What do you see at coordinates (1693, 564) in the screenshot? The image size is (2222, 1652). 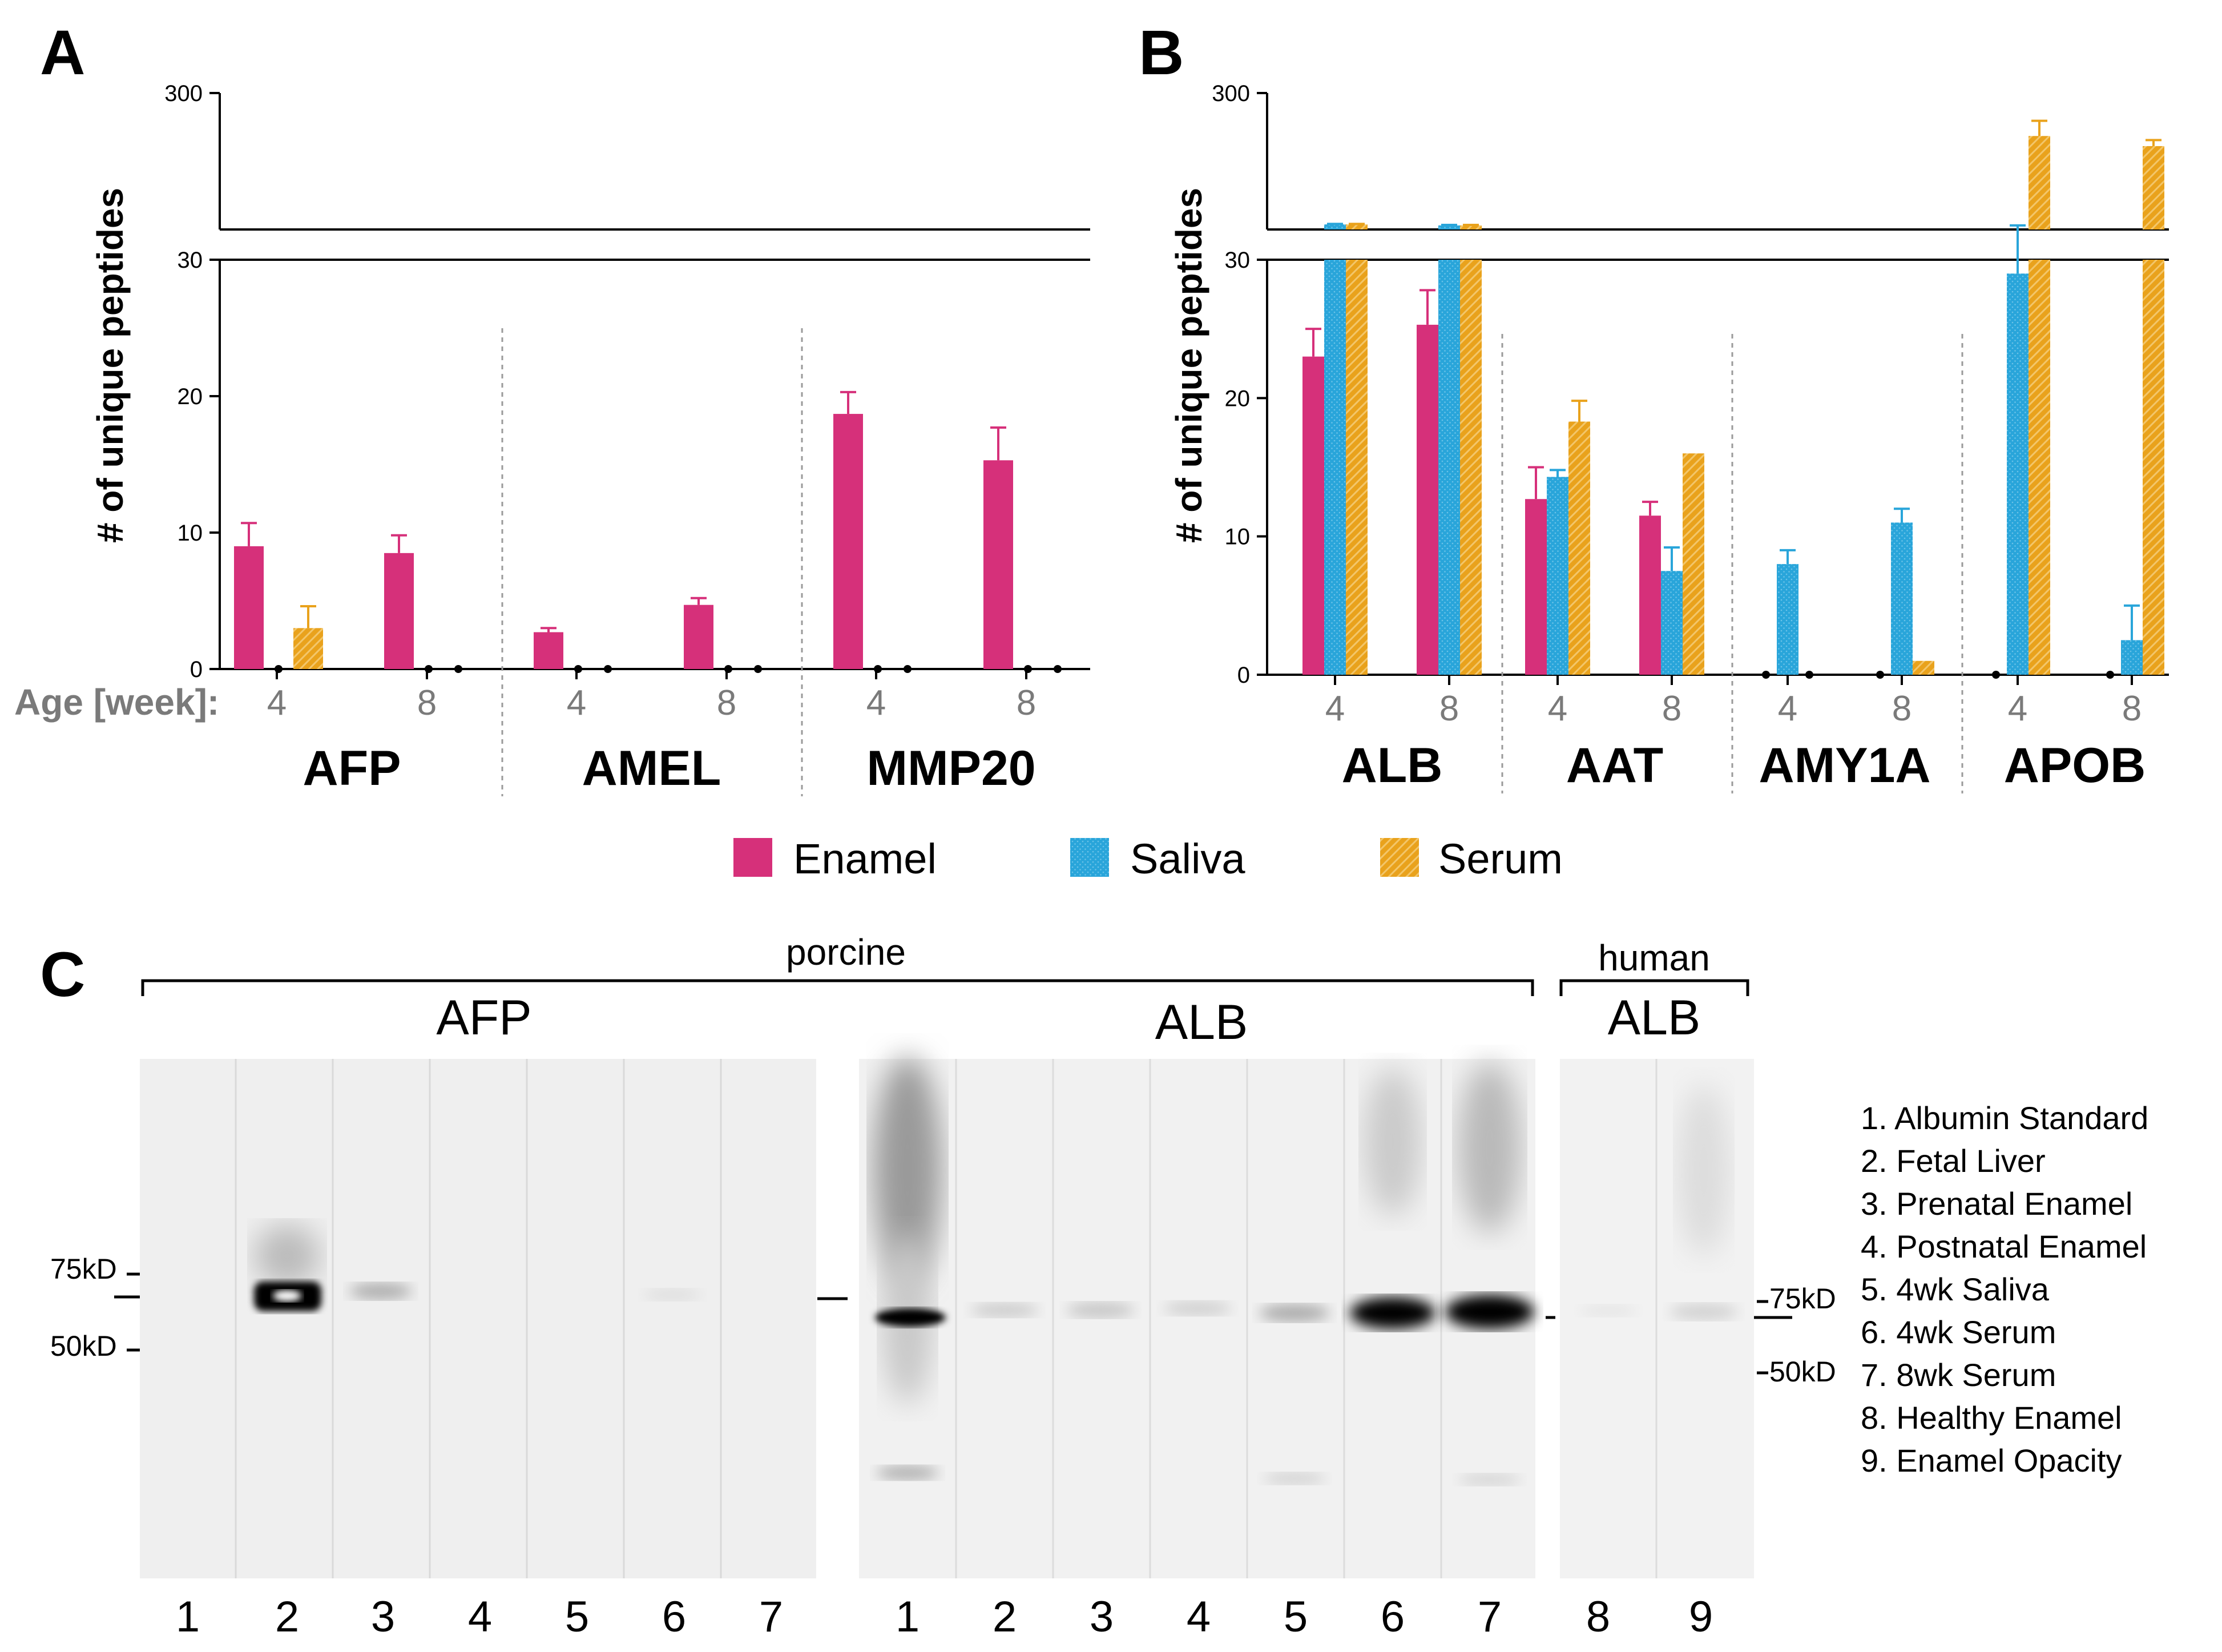 I see `bar-aat-8-serum` at bounding box center [1693, 564].